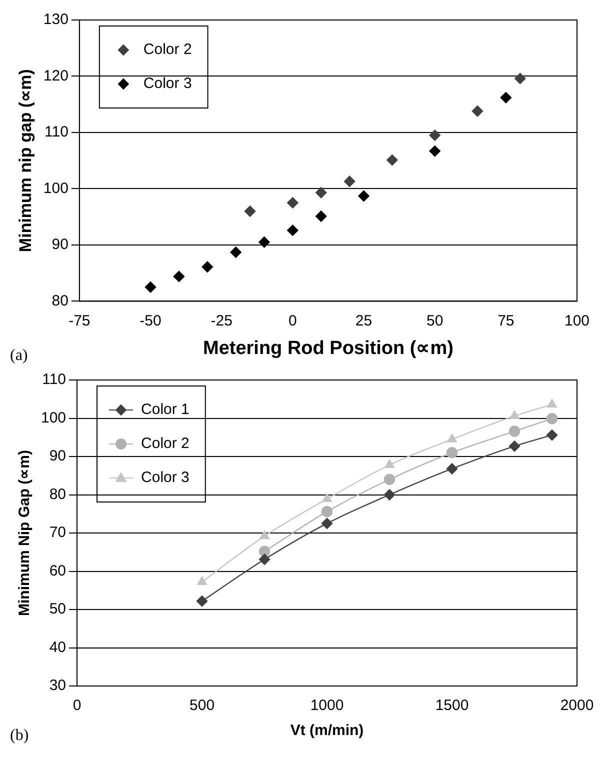  I want to click on x-axis-title: Metering Rod Position (∝m), so click(328, 348).